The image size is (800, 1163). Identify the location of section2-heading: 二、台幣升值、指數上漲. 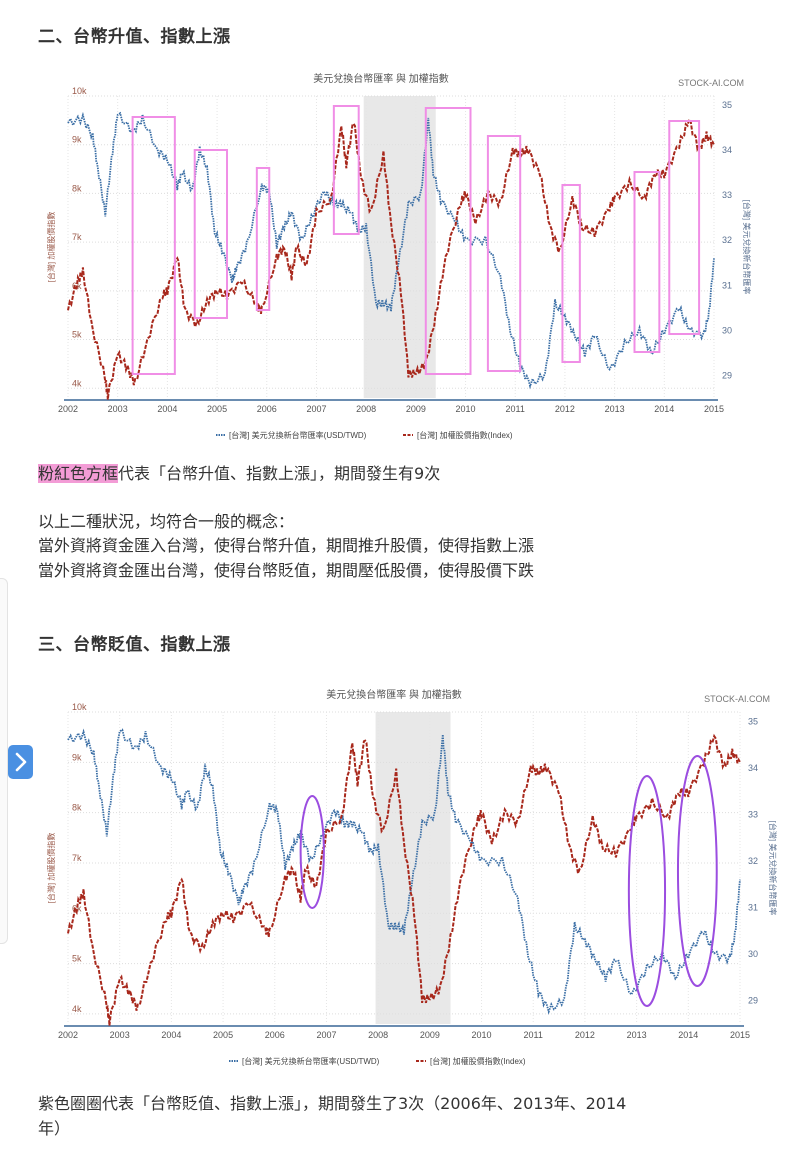
(134, 37).